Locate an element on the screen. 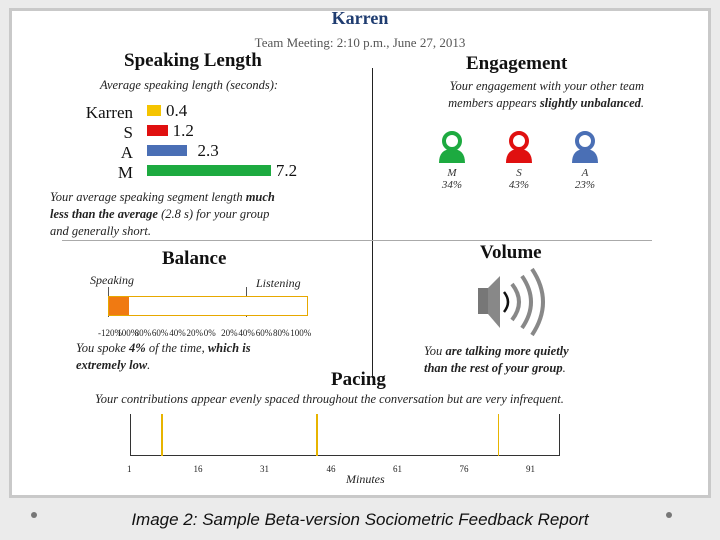 The image size is (720, 540). balance-tick-label: 0% is located at coordinates (209, 333).